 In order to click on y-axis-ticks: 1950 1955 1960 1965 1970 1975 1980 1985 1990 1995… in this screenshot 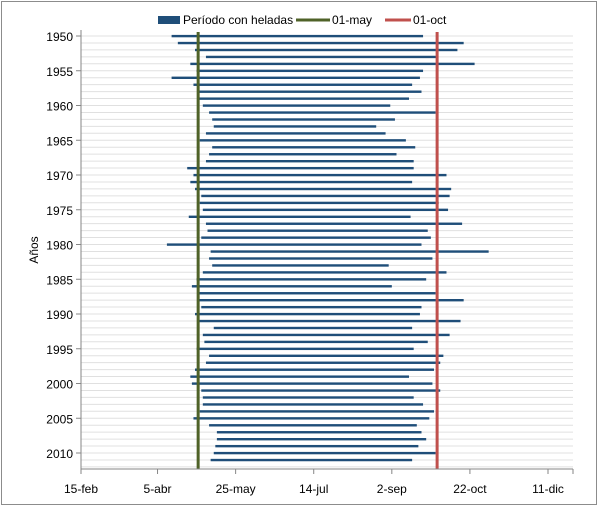, I will do `click(63, 245)`.